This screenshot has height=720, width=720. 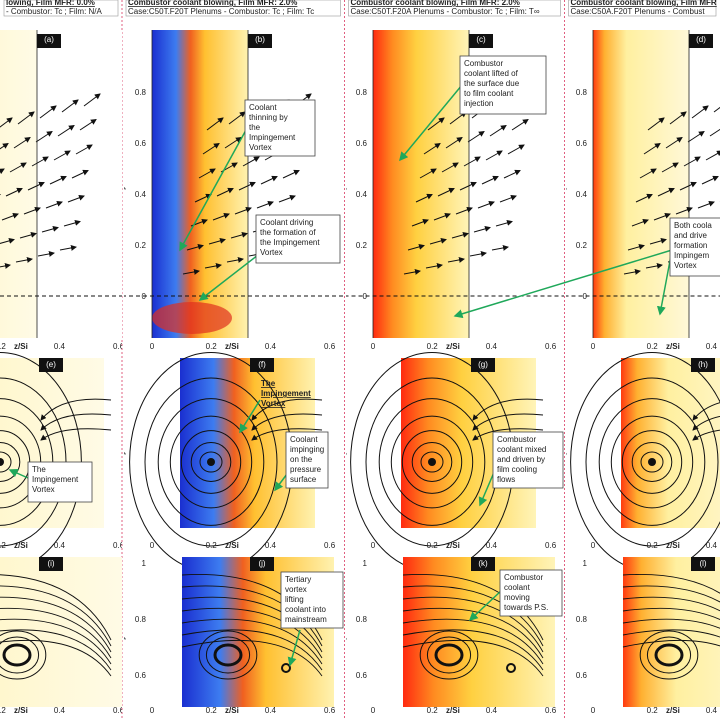 I want to click on annotation-text: flows, so click(x=506, y=479).